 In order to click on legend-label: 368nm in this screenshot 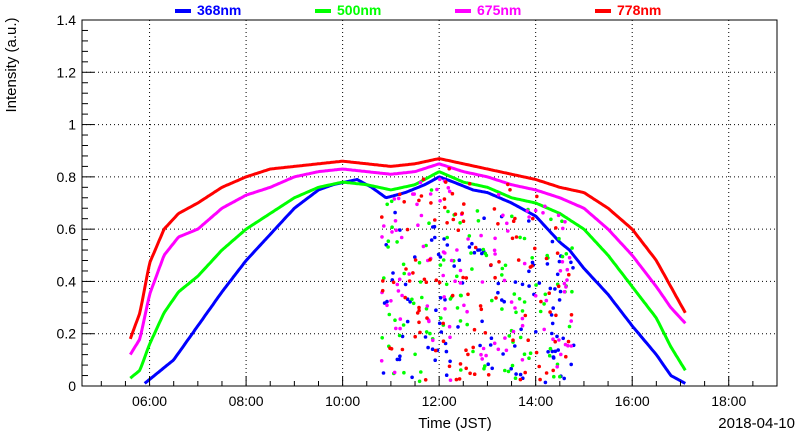, I will do `click(219, 10)`.